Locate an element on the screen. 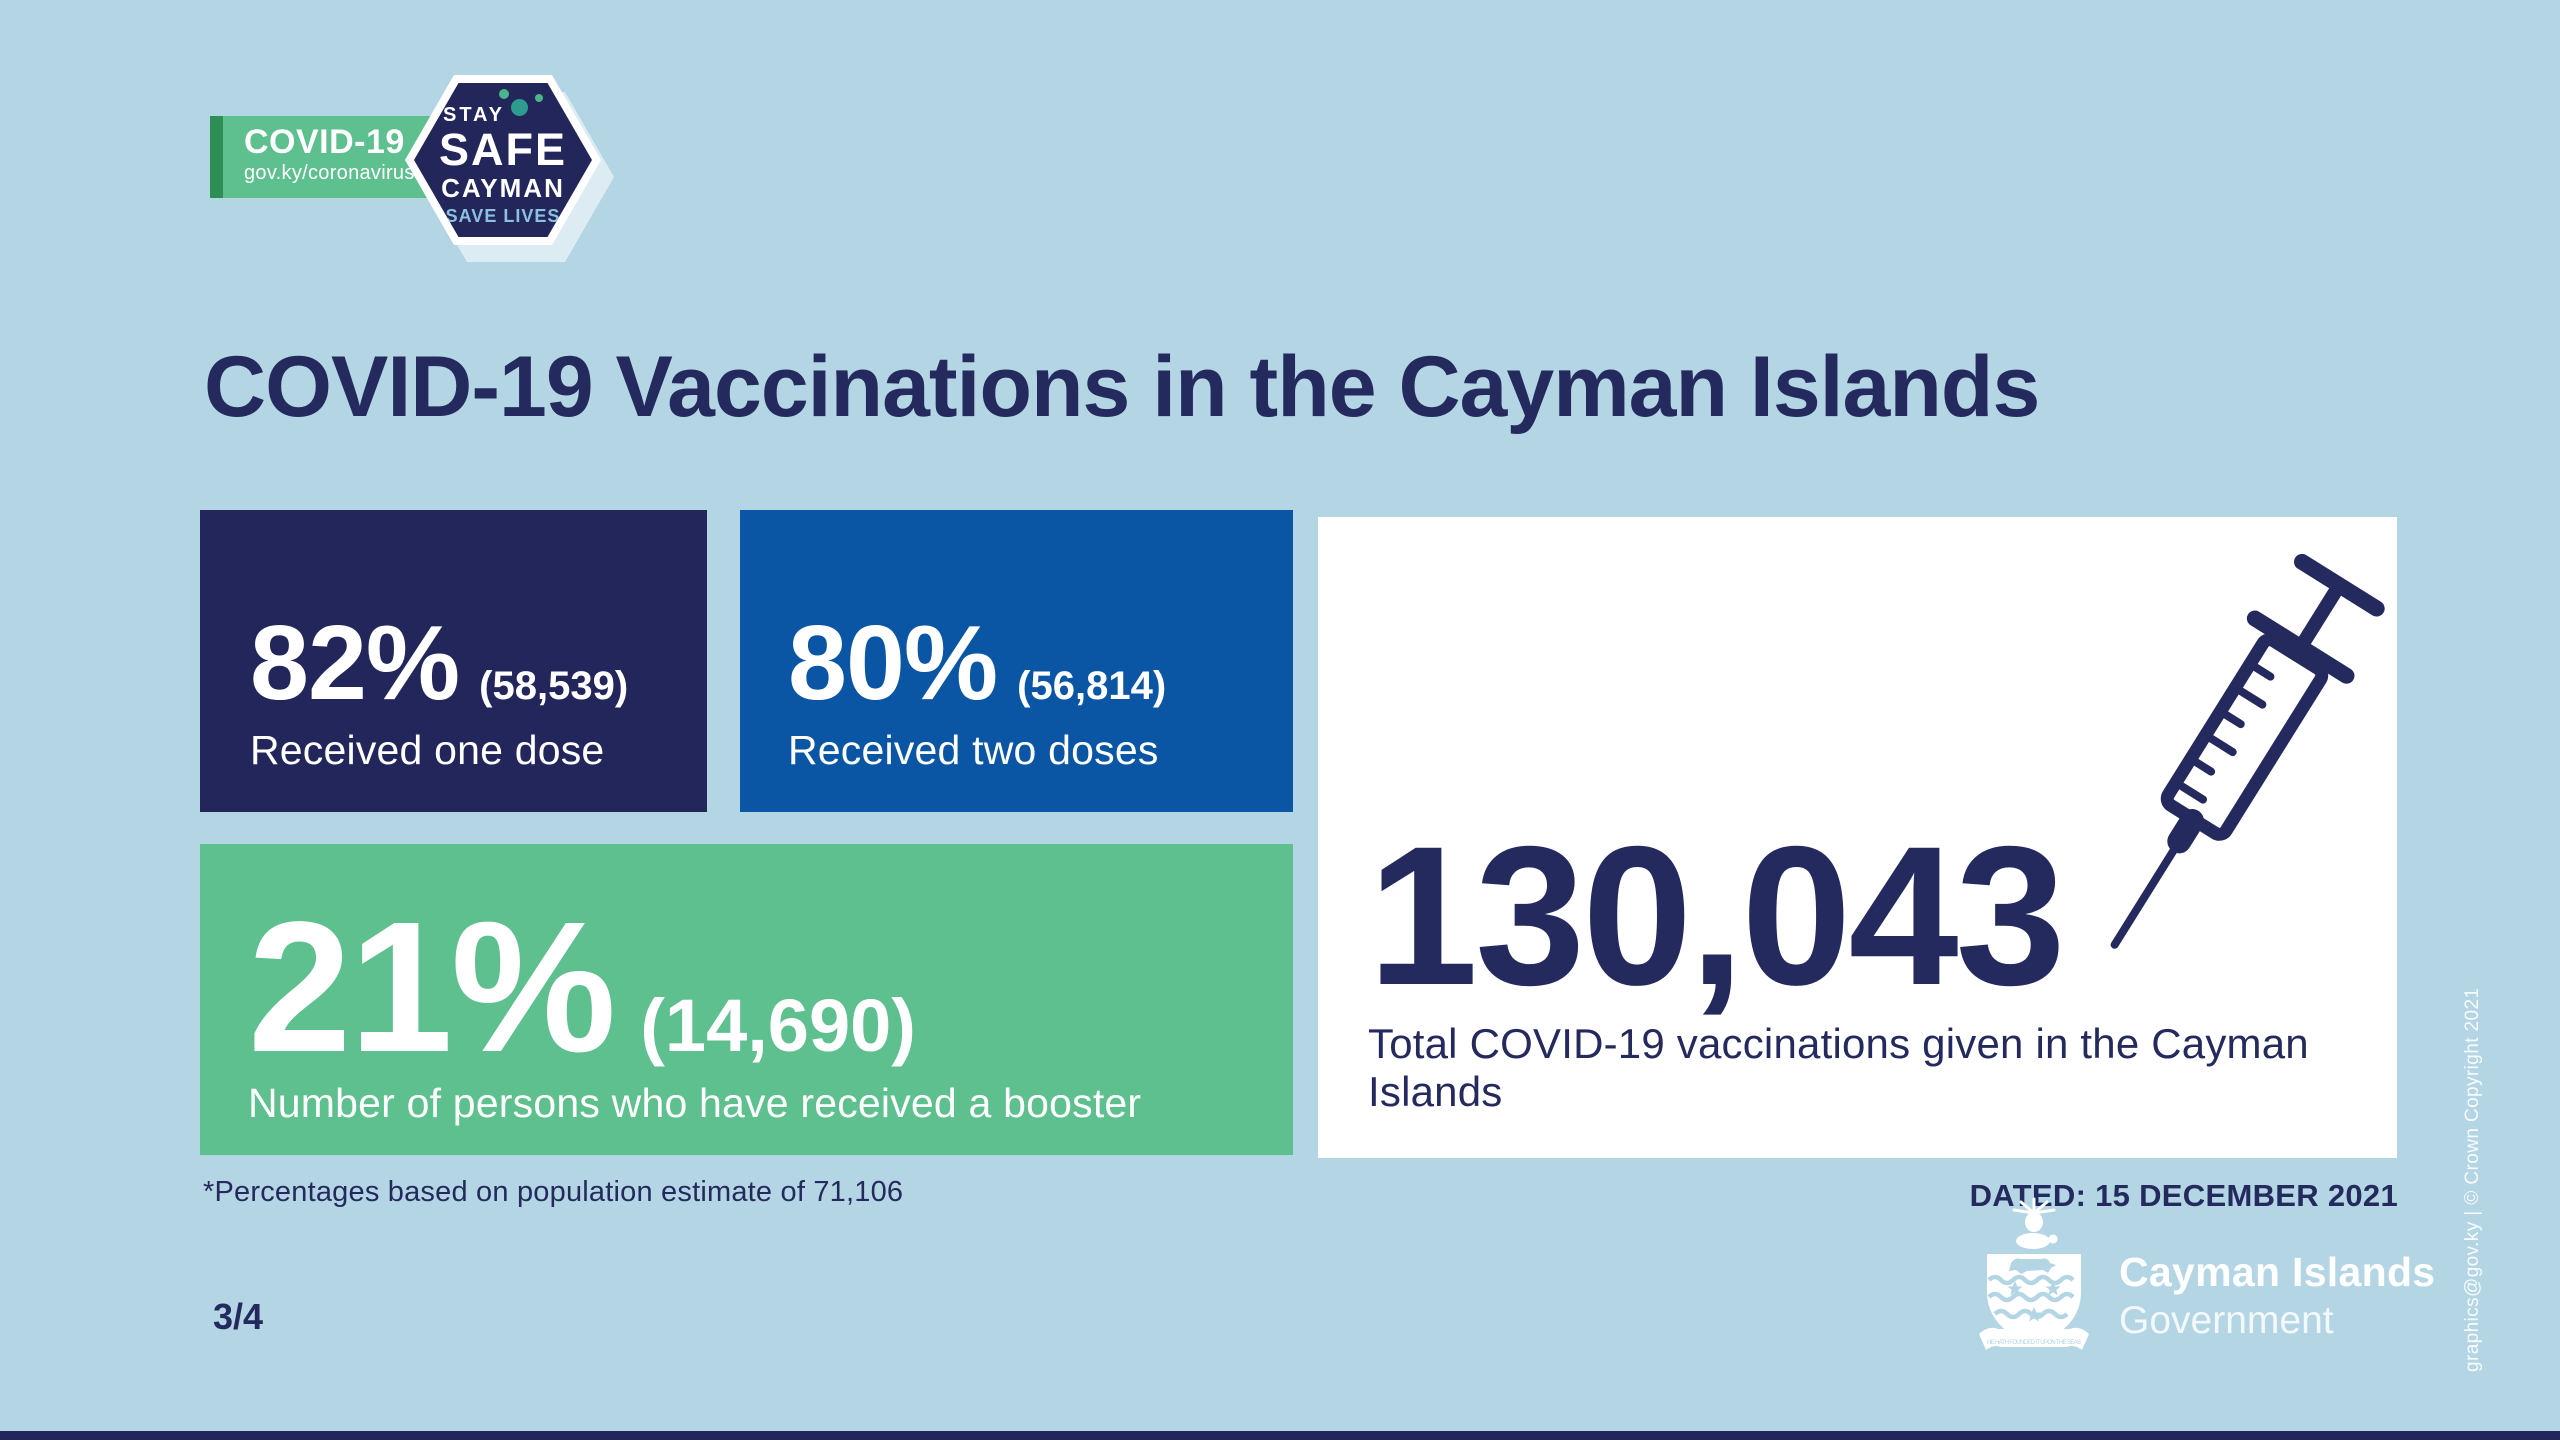 This screenshot has width=2560, height=1440. badge-line-cayman: CAYMAN is located at coordinates (503, 188).